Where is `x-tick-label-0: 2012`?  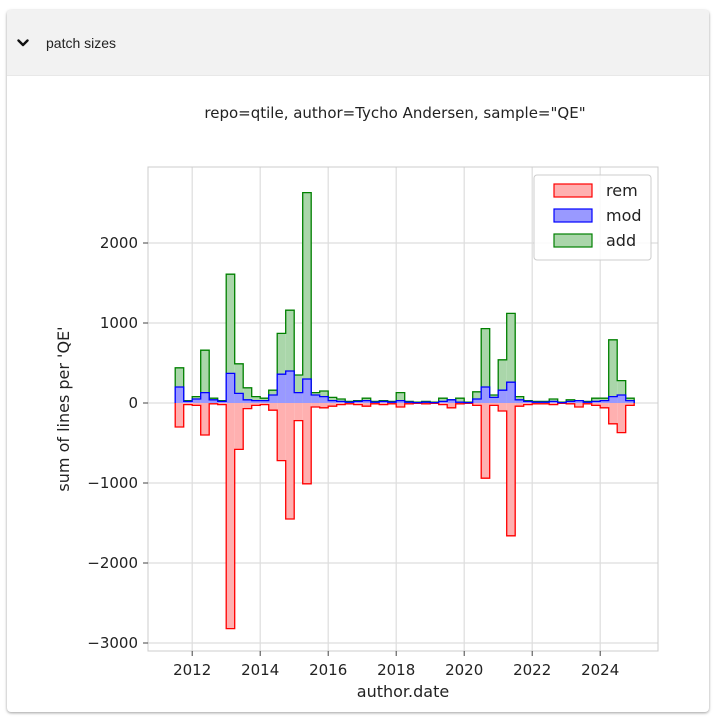
x-tick-label-0: 2012 is located at coordinates (192, 670).